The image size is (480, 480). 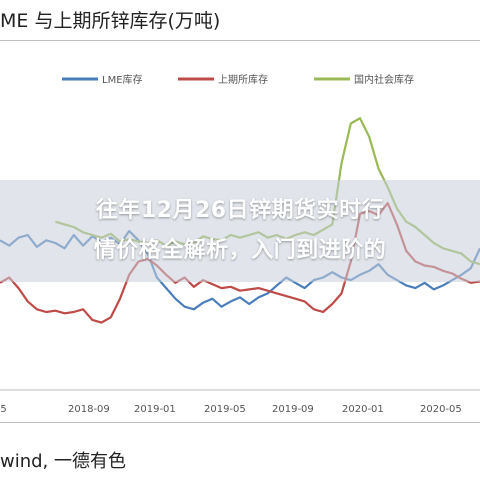 I want to click on legend-label-0: LME库存, so click(x=122, y=79).